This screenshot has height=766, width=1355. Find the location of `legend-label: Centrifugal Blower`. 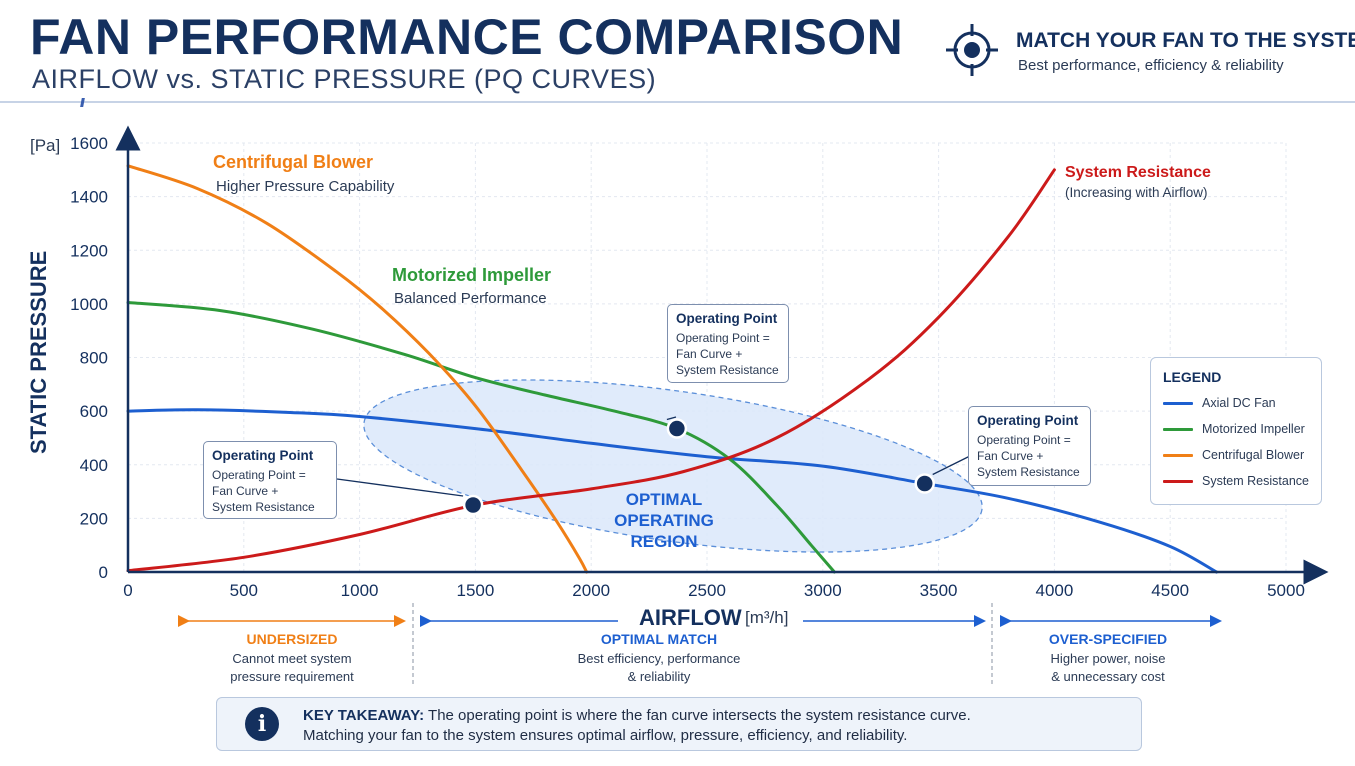

legend-label: Centrifugal Blower is located at coordinates (1253, 455).